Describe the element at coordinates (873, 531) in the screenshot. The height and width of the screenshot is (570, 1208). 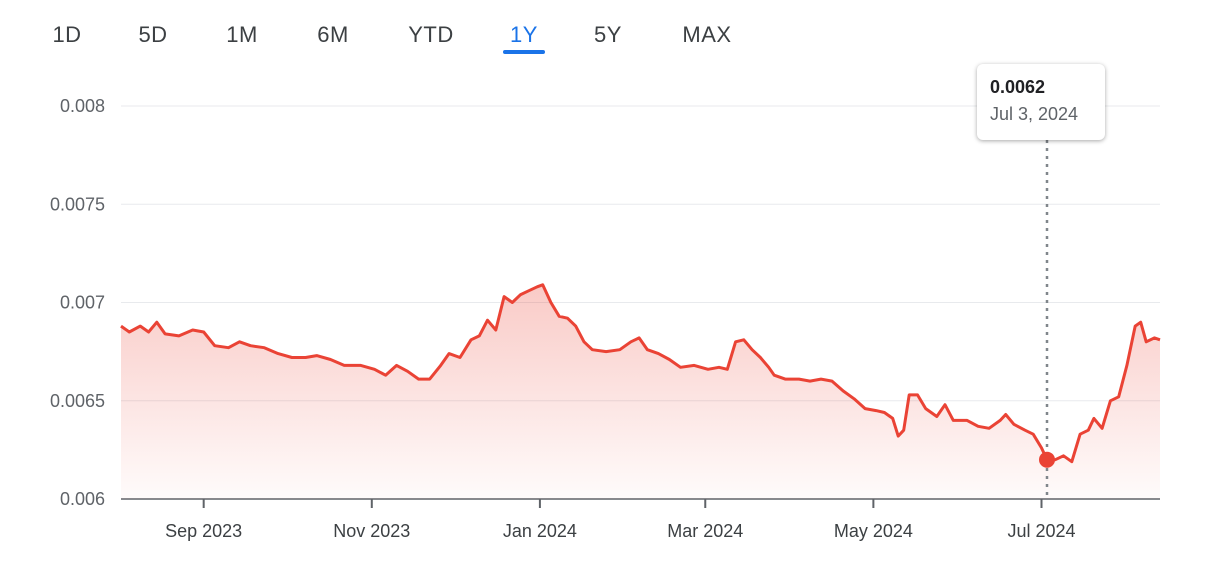
I see `x-tick-label: May 2024` at that location.